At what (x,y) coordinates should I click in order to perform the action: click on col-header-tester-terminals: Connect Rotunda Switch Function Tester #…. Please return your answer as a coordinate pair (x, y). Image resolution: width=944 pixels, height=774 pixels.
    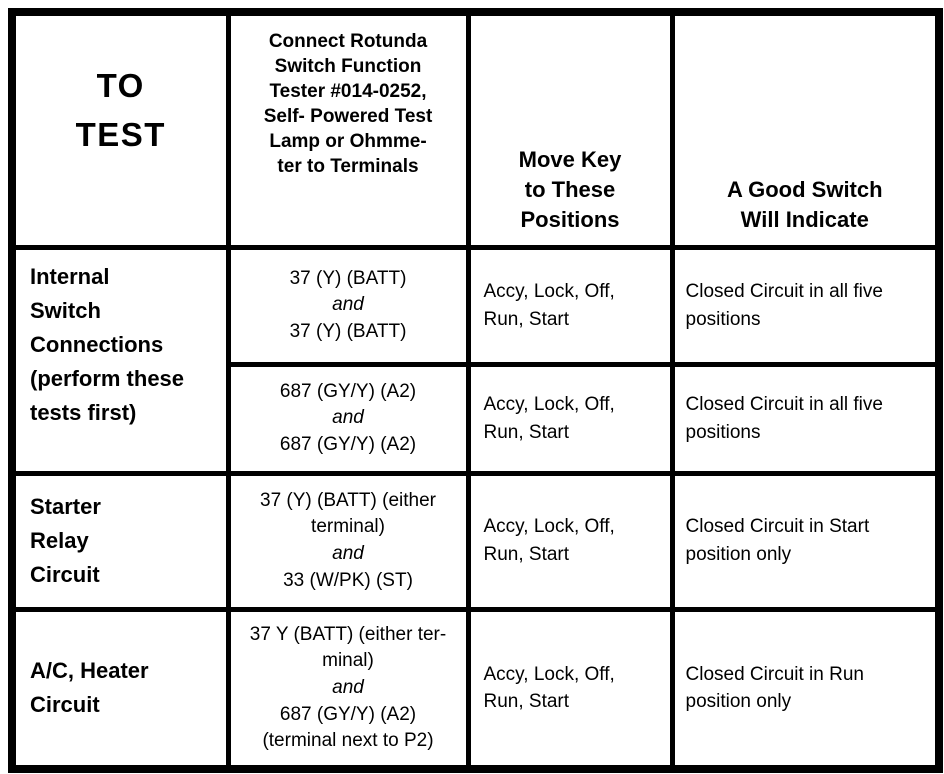
    Looking at the image, I should click on (348, 129).